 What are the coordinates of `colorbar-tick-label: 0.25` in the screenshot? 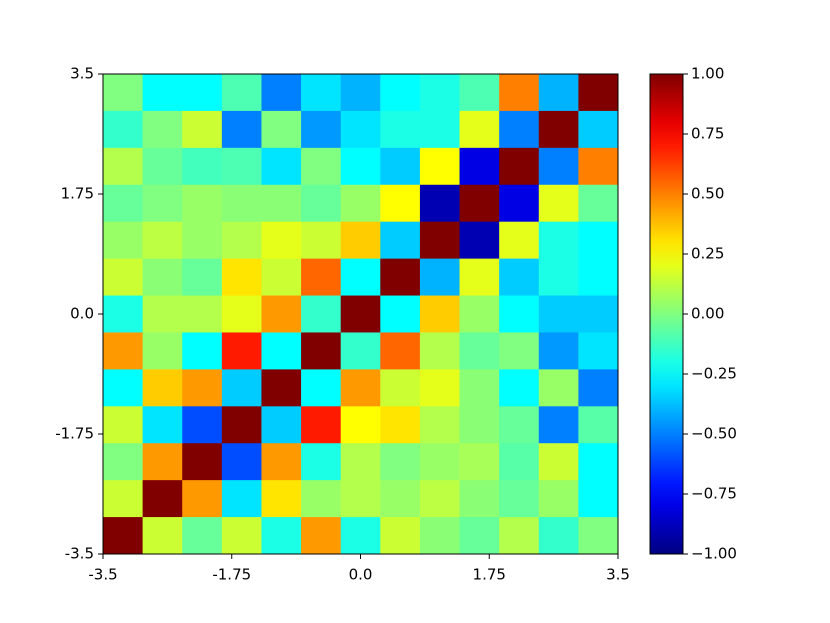 It's located at (707, 254).